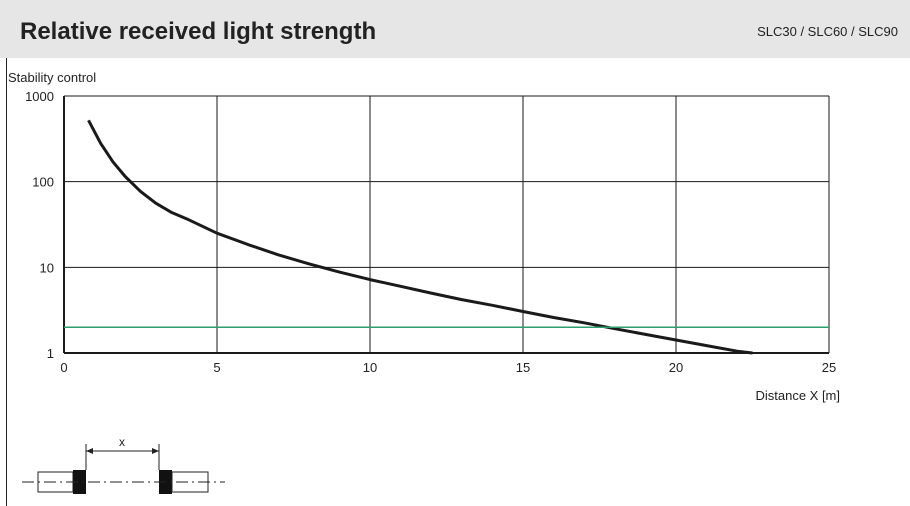 The image size is (910, 506). I want to click on x-tick-label: 5, so click(216, 367).